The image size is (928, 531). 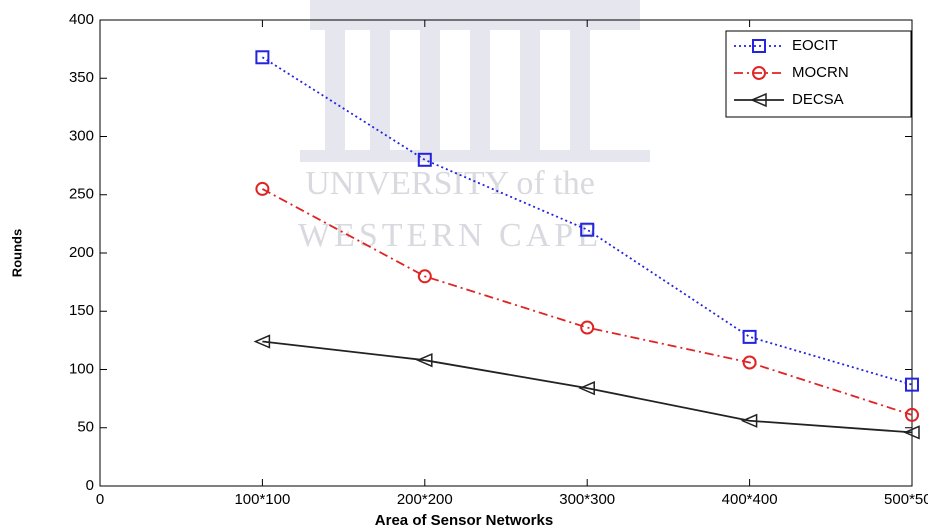 I want to click on x-tick-label: 500*500, so click(x=906, y=499).